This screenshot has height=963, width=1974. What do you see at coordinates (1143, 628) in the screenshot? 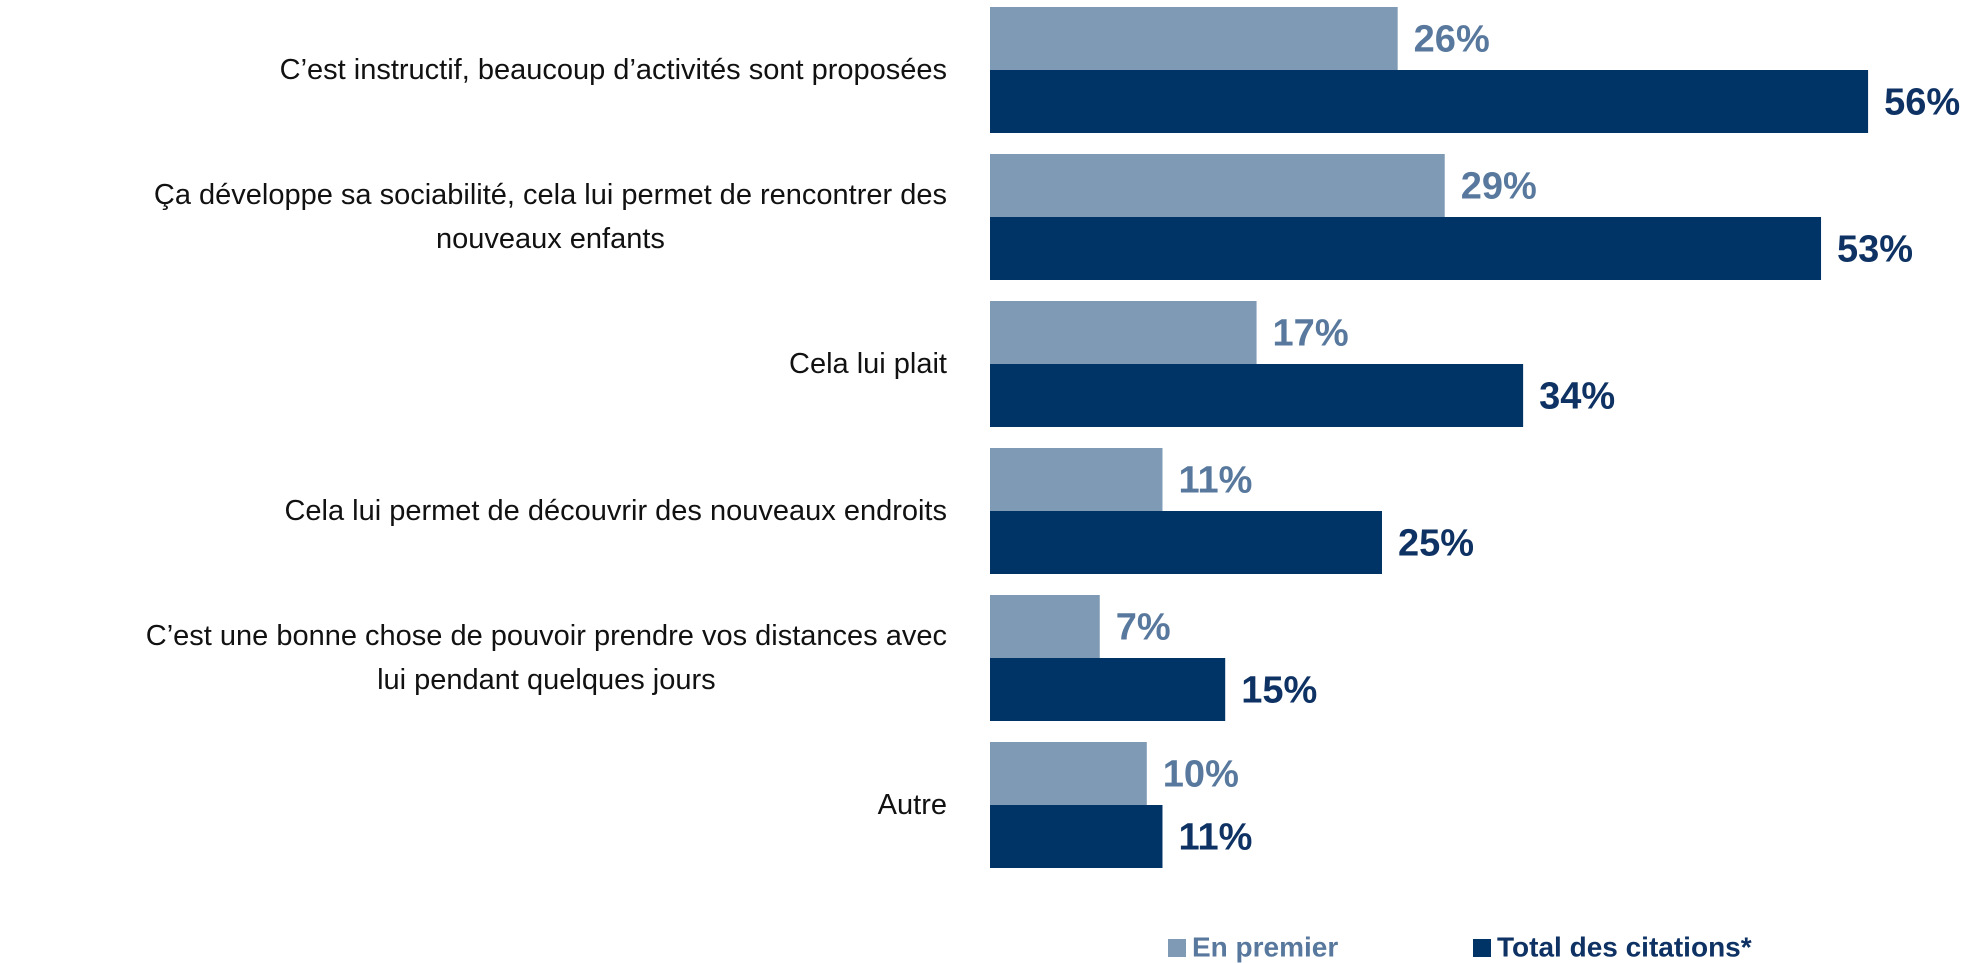
I see `value-label: 7%` at bounding box center [1143, 628].